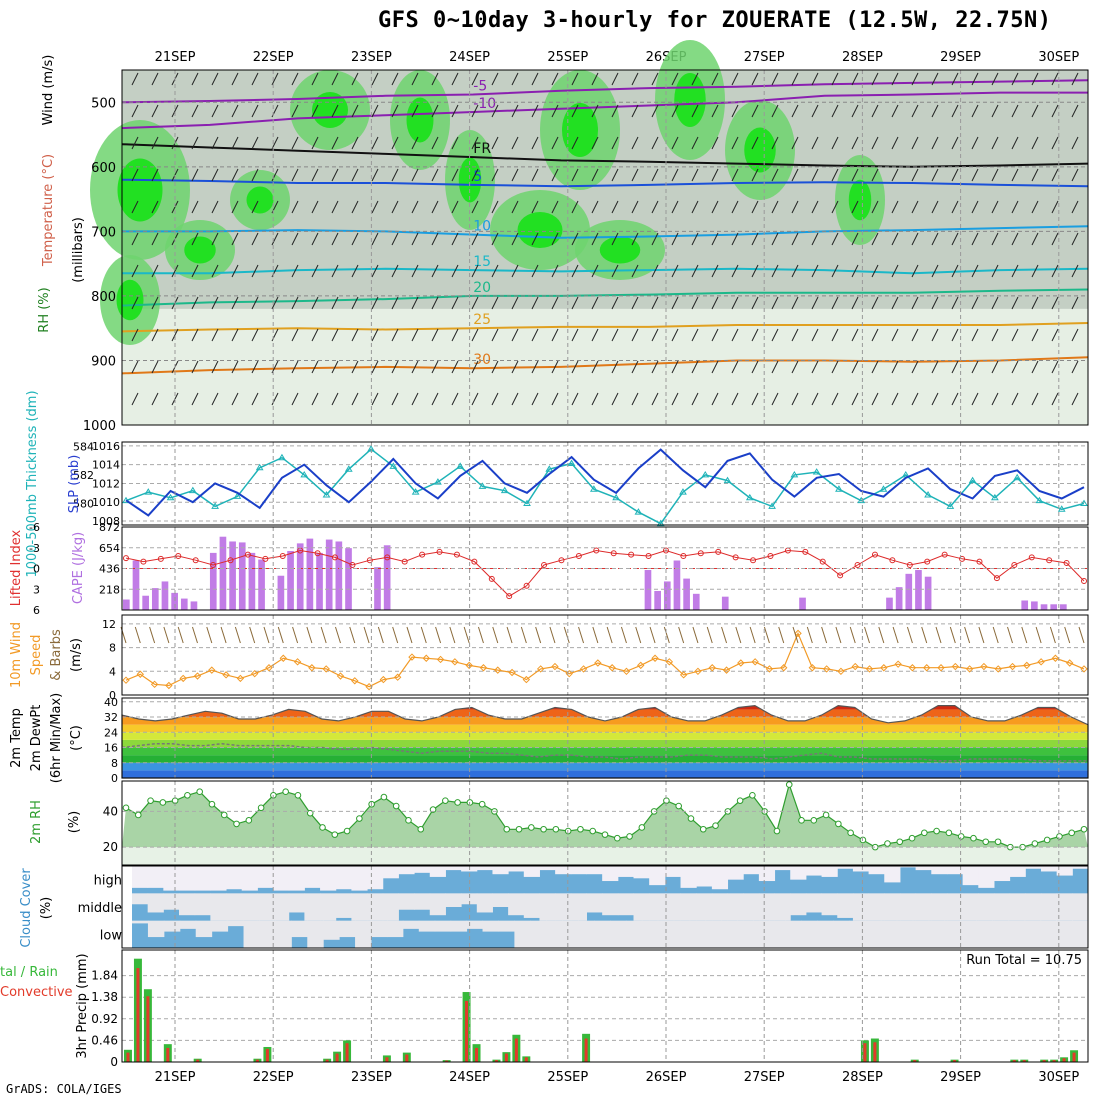 This screenshot has height=1104, width=1100. What do you see at coordinates (347, 1052) in the screenshot?
I see `precip-convective-bar` at bounding box center [347, 1052].